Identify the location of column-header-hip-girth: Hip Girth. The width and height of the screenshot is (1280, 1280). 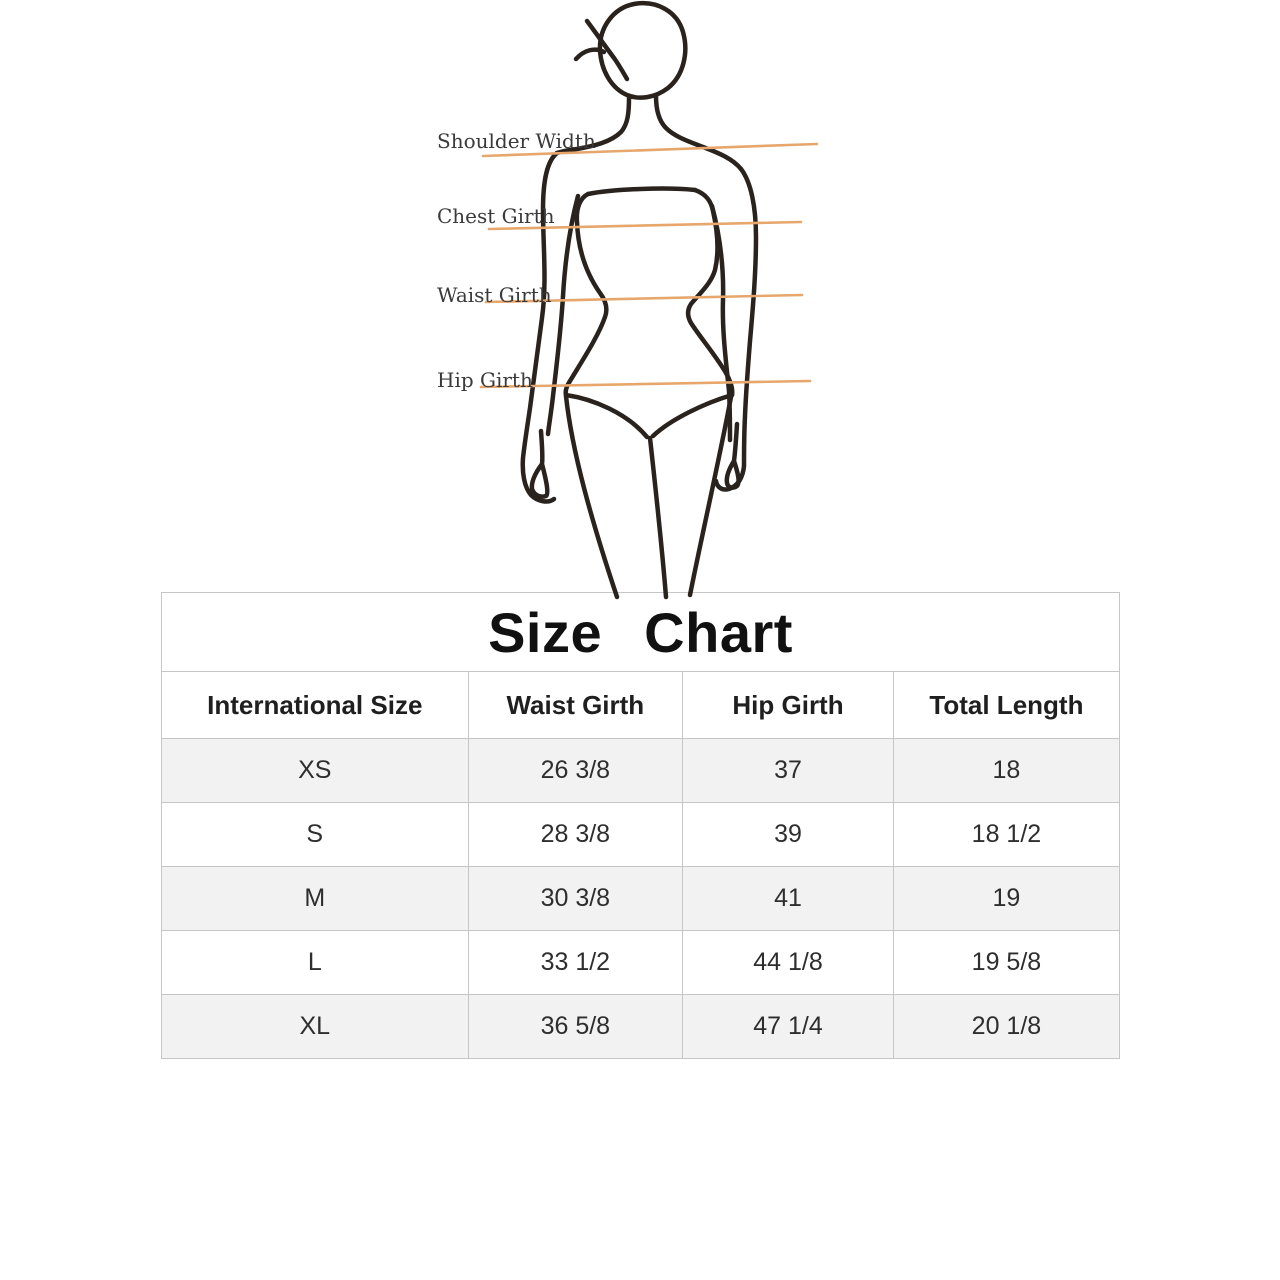
(788, 705).